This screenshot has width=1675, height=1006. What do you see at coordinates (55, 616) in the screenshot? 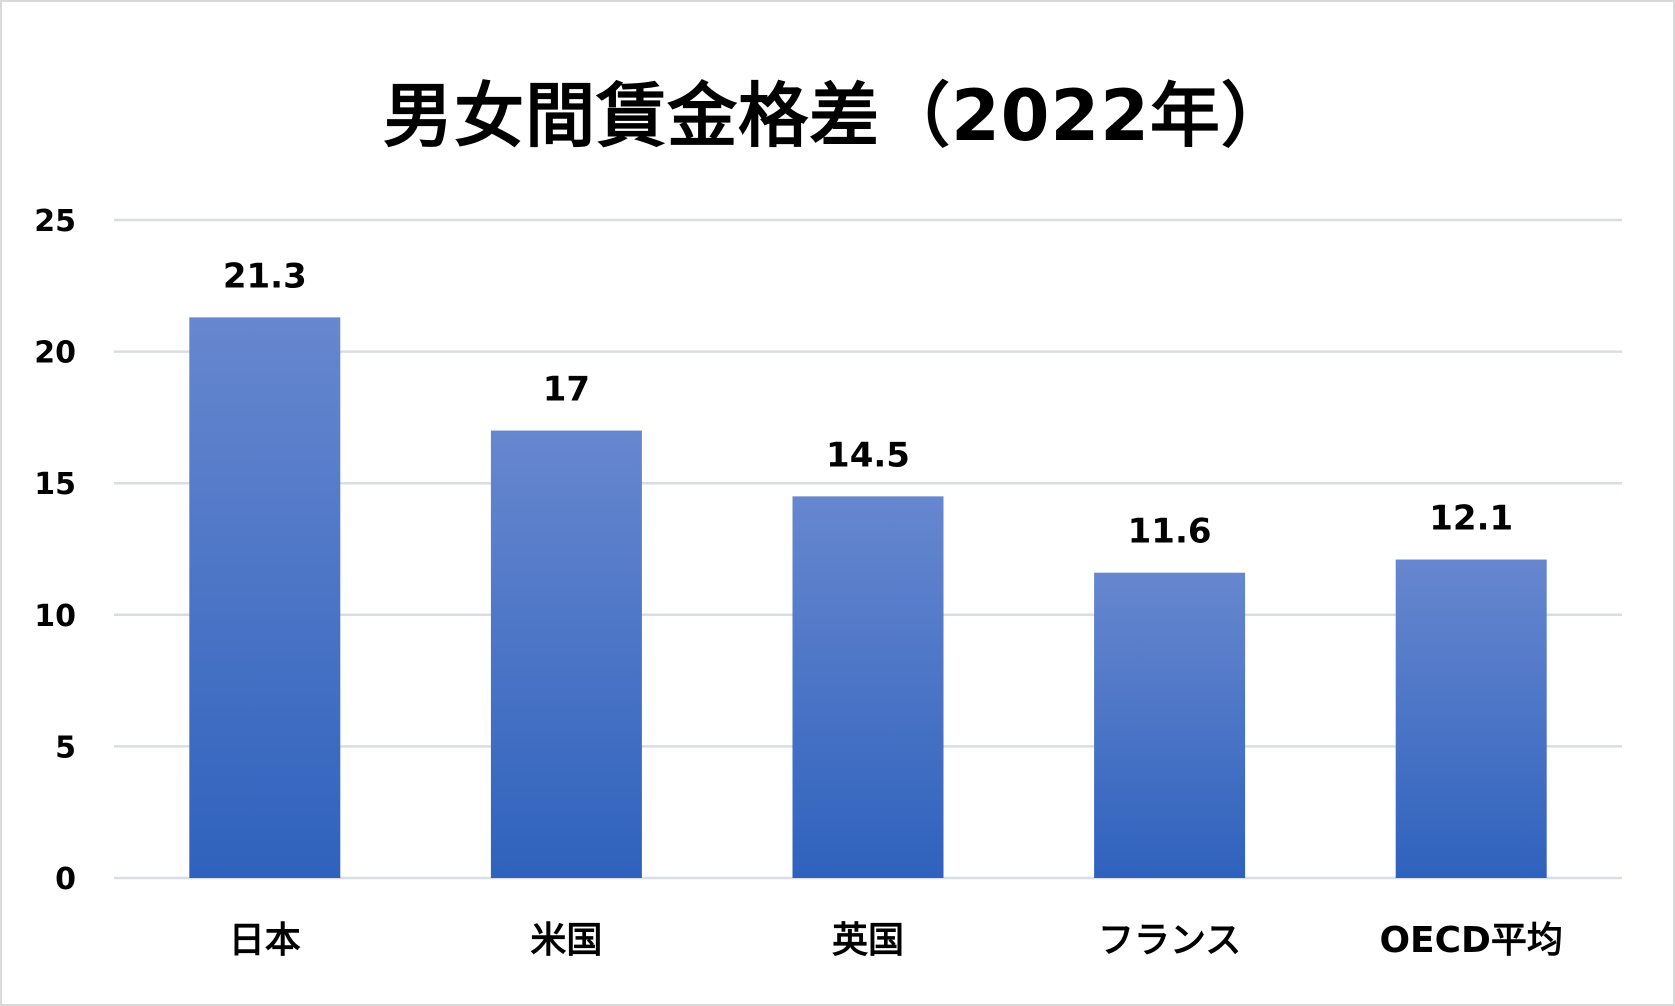
I see `y-tick-label: 10` at bounding box center [55, 616].